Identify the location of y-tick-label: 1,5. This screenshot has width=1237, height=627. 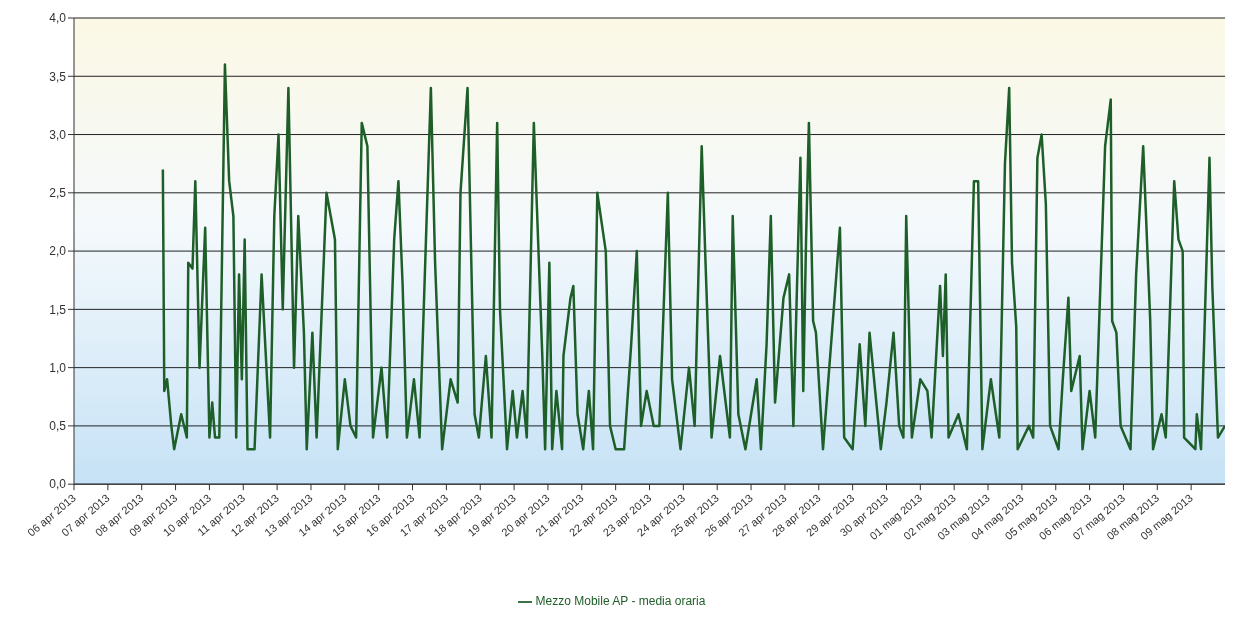
(58, 309).